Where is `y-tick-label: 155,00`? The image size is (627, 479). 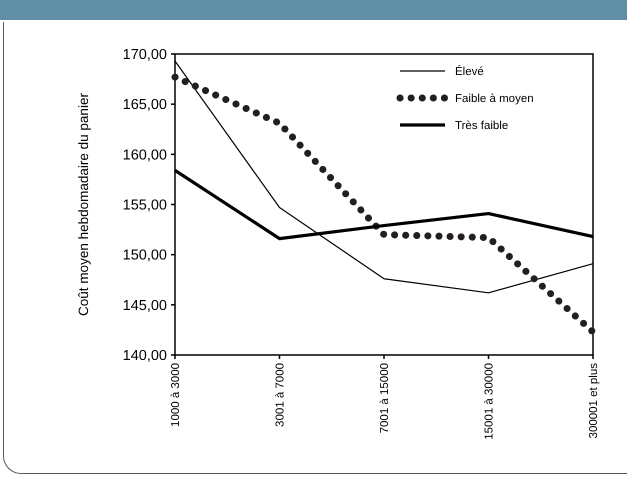 y-tick-label: 155,00 is located at coordinates (144, 206).